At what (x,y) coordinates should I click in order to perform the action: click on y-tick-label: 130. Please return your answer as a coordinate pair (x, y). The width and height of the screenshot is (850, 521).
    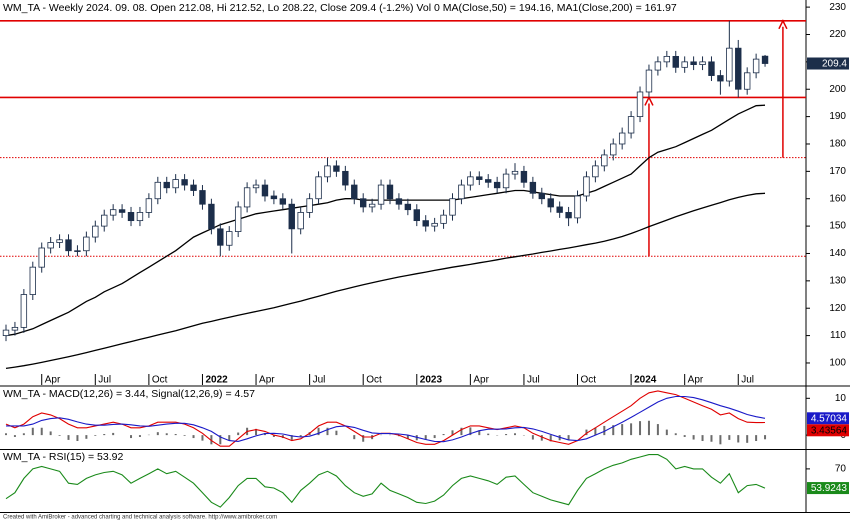
    Looking at the image, I should click on (837, 280).